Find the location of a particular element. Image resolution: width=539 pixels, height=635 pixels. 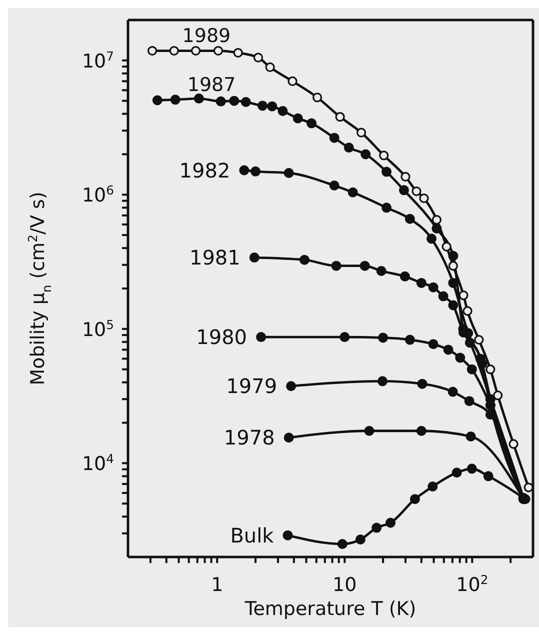

x-tick-label: 10 is located at coordinates (344, 585).